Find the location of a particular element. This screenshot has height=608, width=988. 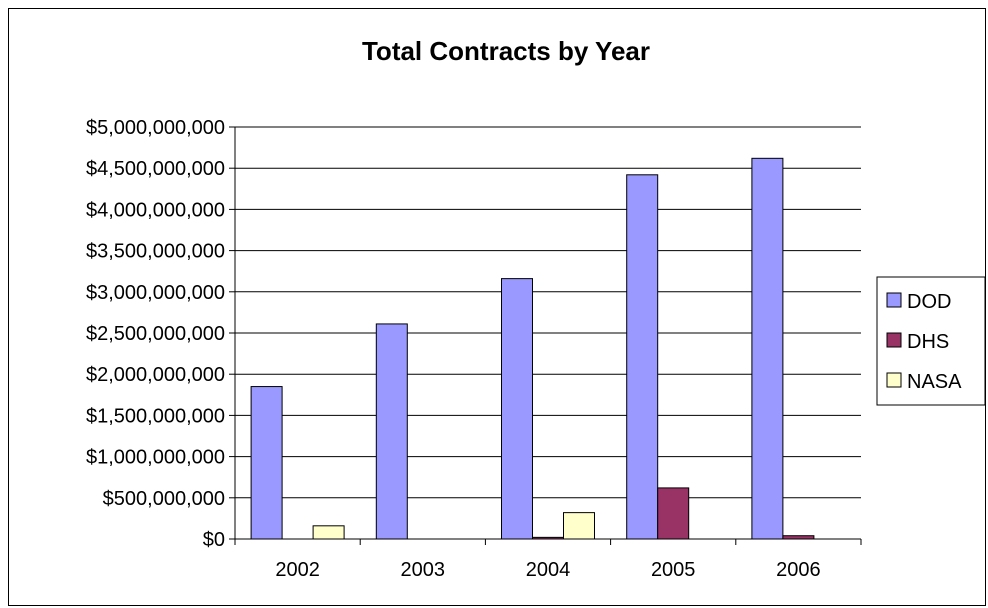

y-tick-label: $3,500,000,000 is located at coordinates (155, 252).